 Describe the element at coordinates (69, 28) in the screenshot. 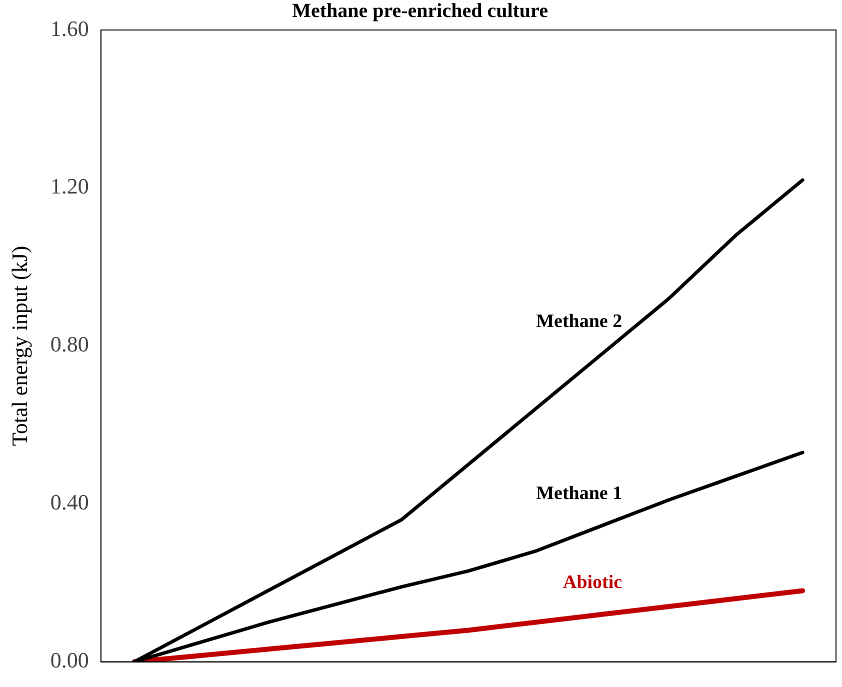

I see `y-tick-label: 1.60` at that location.